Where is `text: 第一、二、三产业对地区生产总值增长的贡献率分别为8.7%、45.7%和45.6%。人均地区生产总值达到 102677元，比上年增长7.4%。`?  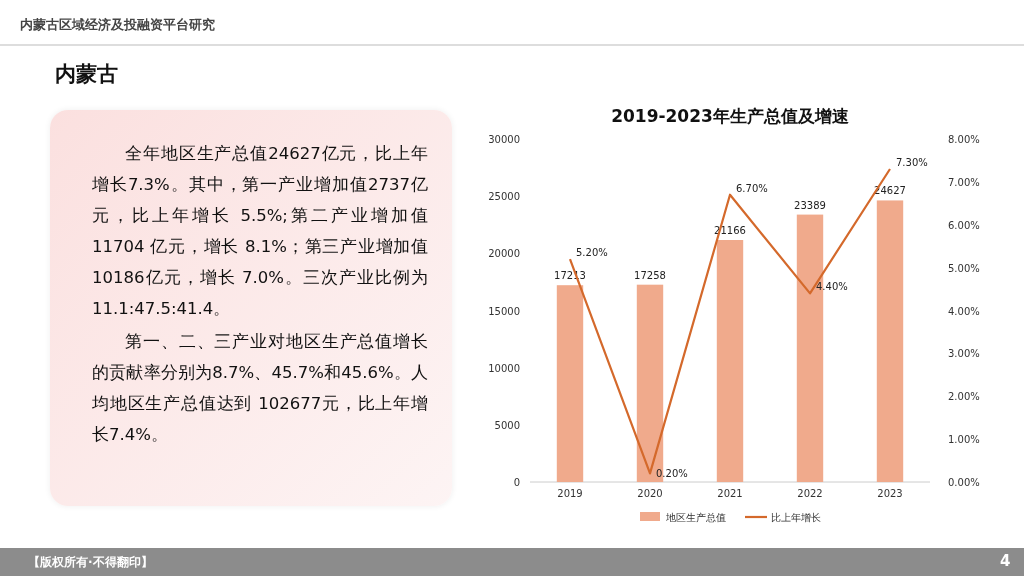
text: 第一、二、三产业对地区生产总值增长的贡献率分别为8.7%、45.7%和45.6%。人均地区生产总值达到 102677元，比上年增长7.4%。 is located at coordinates (260, 388).